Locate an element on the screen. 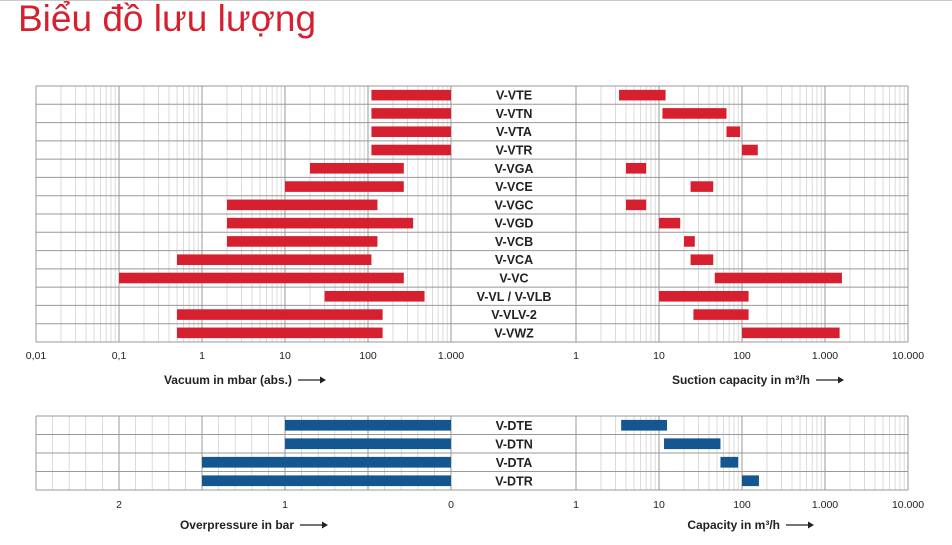 The image size is (952, 545). pressure-tick-label: 0 is located at coordinates (451, 505).